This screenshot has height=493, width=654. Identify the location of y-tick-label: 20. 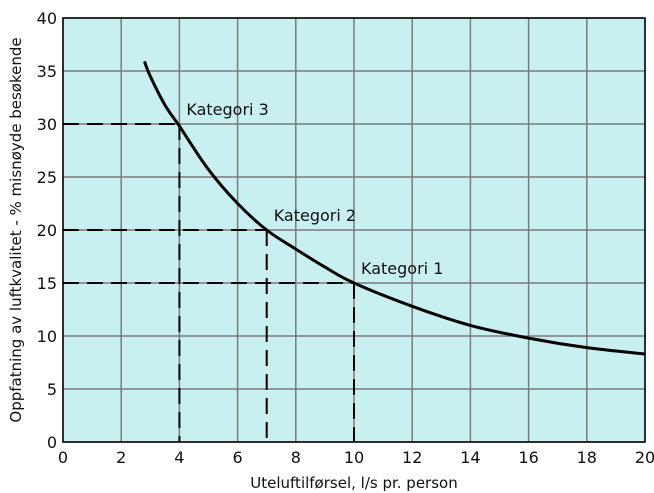
(47, 230).